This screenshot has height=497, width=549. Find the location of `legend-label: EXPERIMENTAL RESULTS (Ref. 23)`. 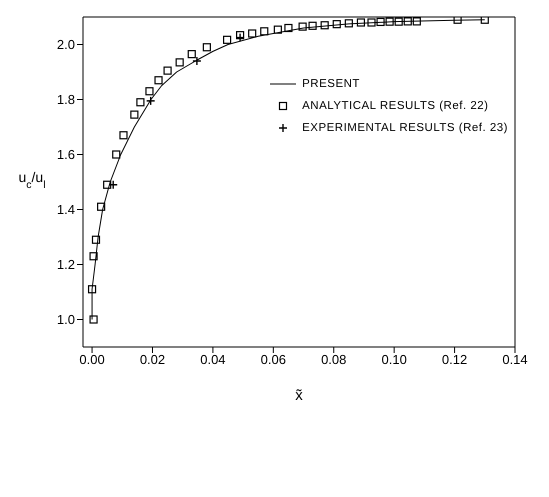

legend-label: EXPERIMENTAL RESULTS (Ref. 23) is located at coordinates (405, 128).